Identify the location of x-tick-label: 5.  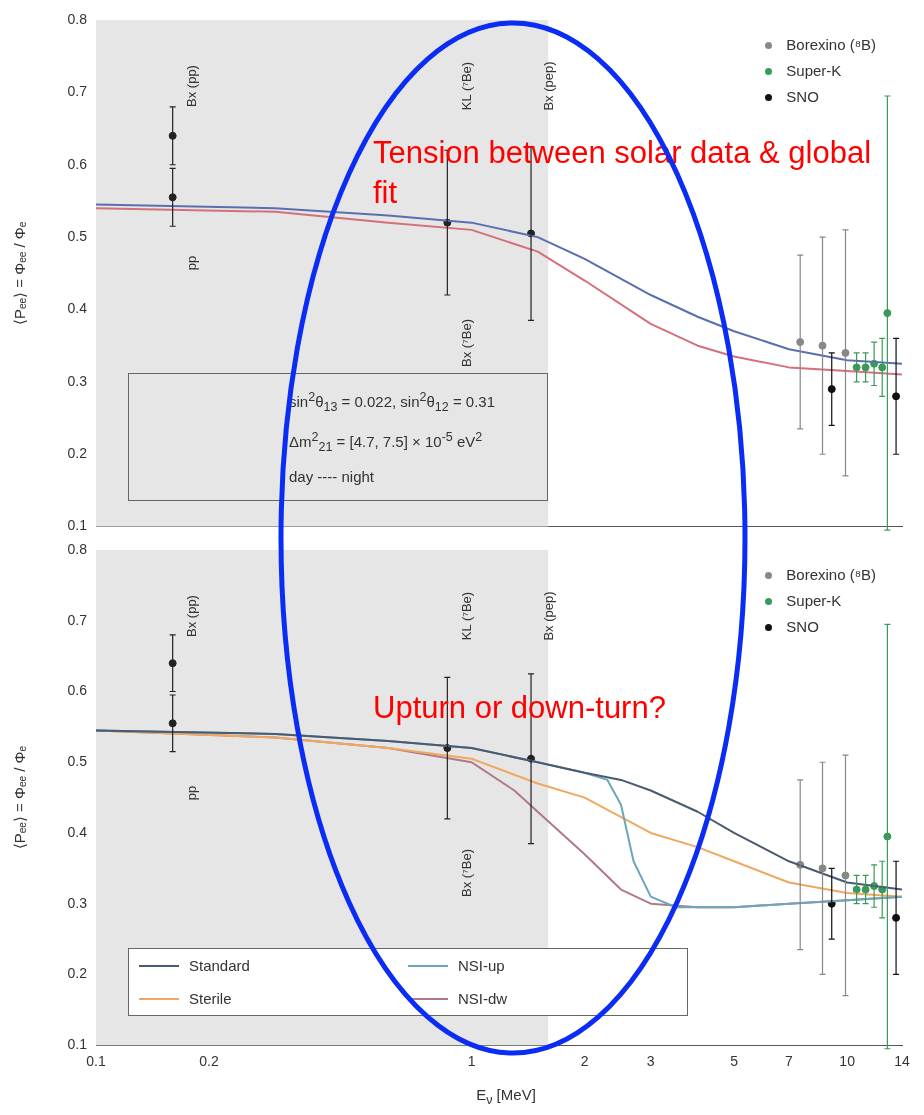
(734, 1061).